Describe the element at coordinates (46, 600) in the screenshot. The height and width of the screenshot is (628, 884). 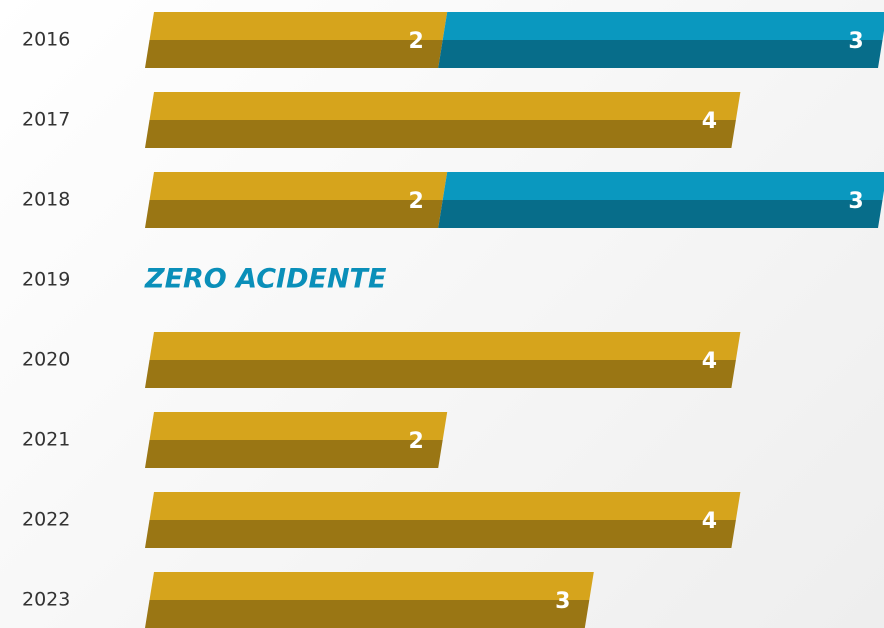
I see `y-tick-label: 2023` at that location.